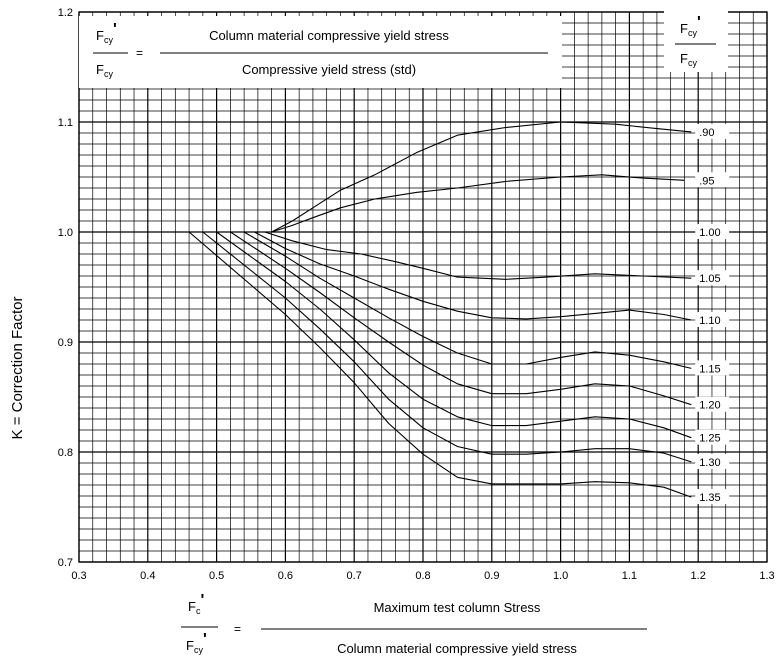 The image size is (779, 664). I want to click on x-tick-label: 0.5, so click(216, 576).